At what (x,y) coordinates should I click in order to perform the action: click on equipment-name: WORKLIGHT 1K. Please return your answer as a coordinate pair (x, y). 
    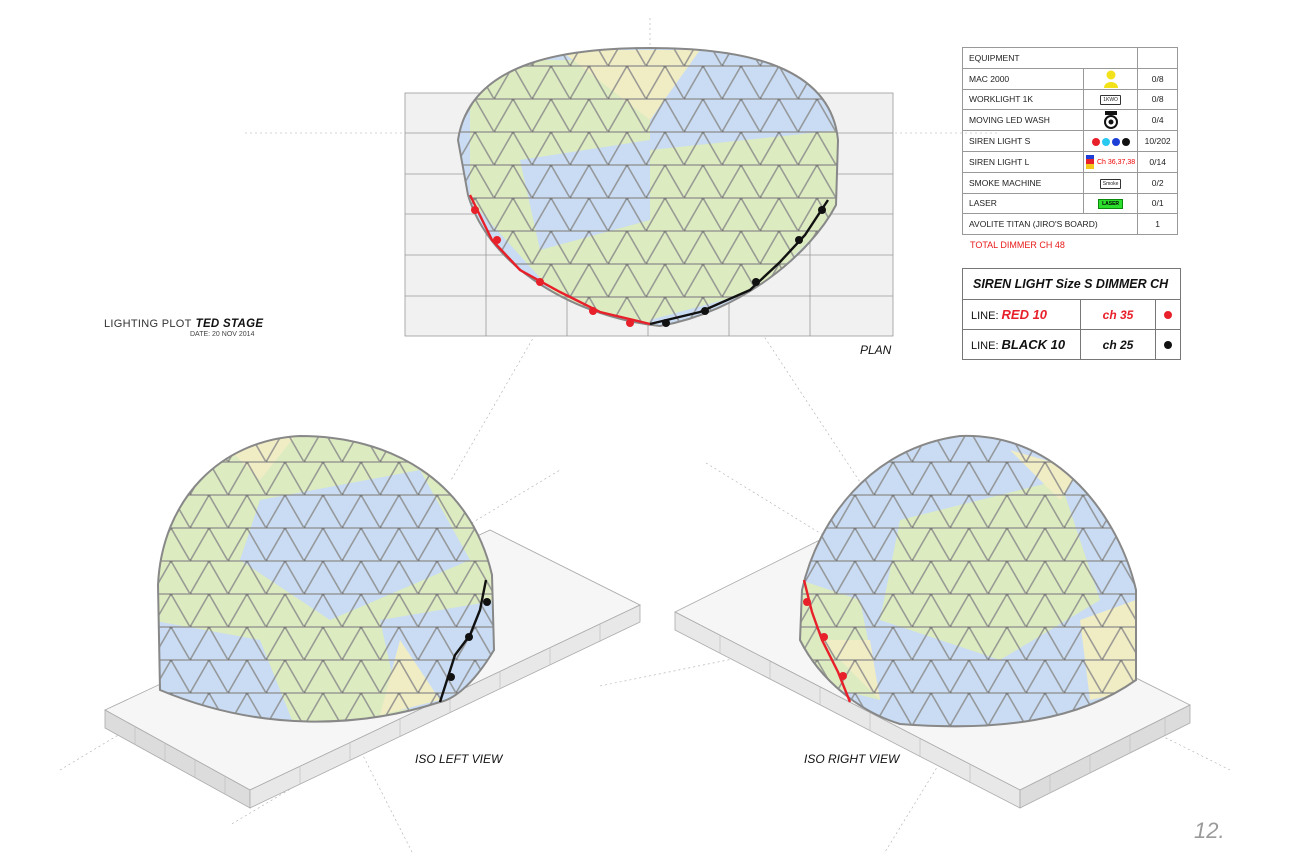
    Looking at the image, I should click on (1023, 99).